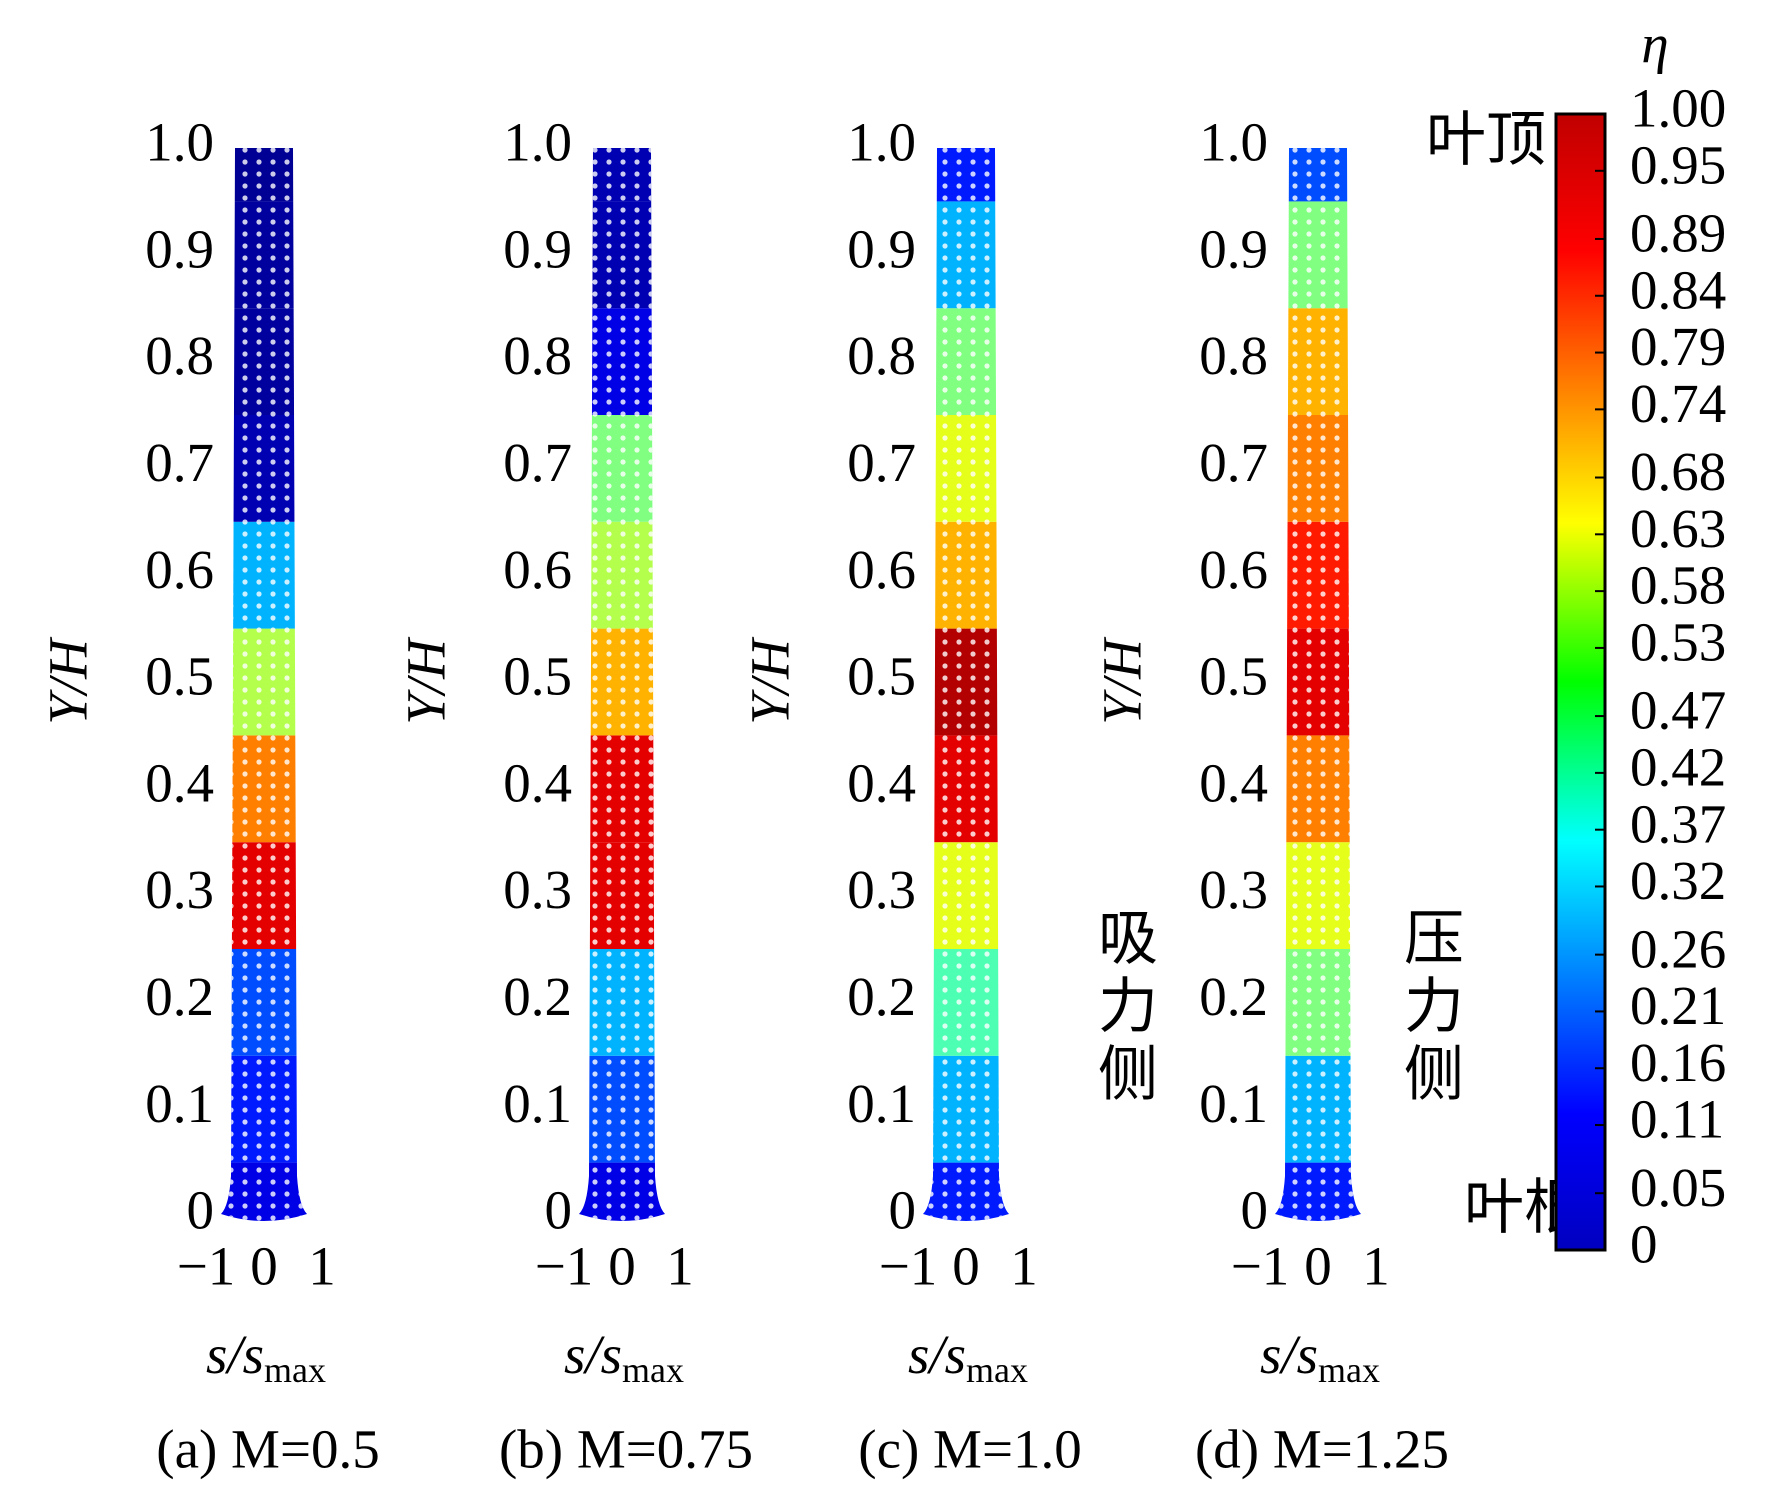 The width and height of the screenshot is (1772, 1488). Describe the element at coordinates (1128, 939) in the screenshot. I see `side-annotation-char: 吸` at that location.